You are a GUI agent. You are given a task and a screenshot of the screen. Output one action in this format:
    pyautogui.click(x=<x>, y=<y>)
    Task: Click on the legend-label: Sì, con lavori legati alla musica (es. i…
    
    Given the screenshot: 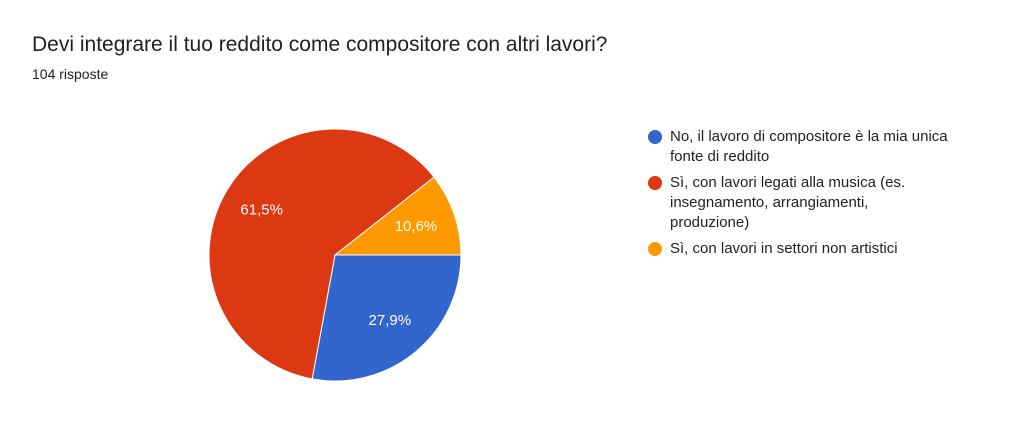 What is the action you would take?
    pyautogui.click(x=788, y=202)
    